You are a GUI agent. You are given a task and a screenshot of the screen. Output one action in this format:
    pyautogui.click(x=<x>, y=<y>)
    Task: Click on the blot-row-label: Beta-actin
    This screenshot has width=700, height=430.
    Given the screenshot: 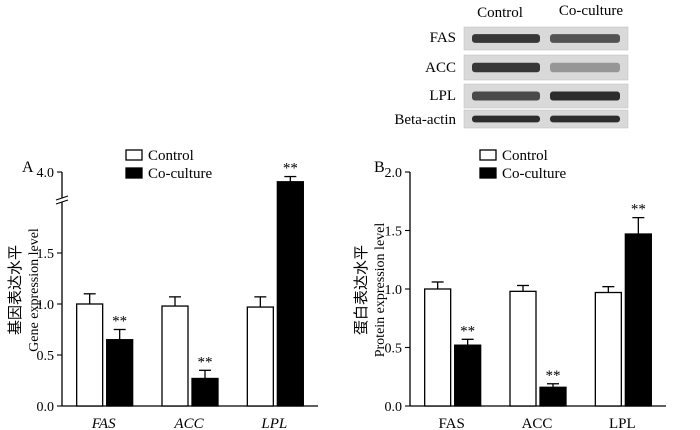 What is the action you would take?
    pyautogui.click(x=425, y=120)
    